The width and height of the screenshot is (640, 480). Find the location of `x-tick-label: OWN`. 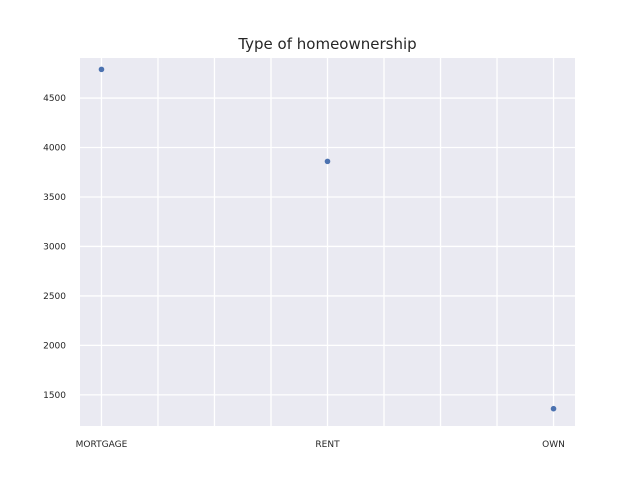

x-tick-label: OWN is located at coordinates (553, 445).